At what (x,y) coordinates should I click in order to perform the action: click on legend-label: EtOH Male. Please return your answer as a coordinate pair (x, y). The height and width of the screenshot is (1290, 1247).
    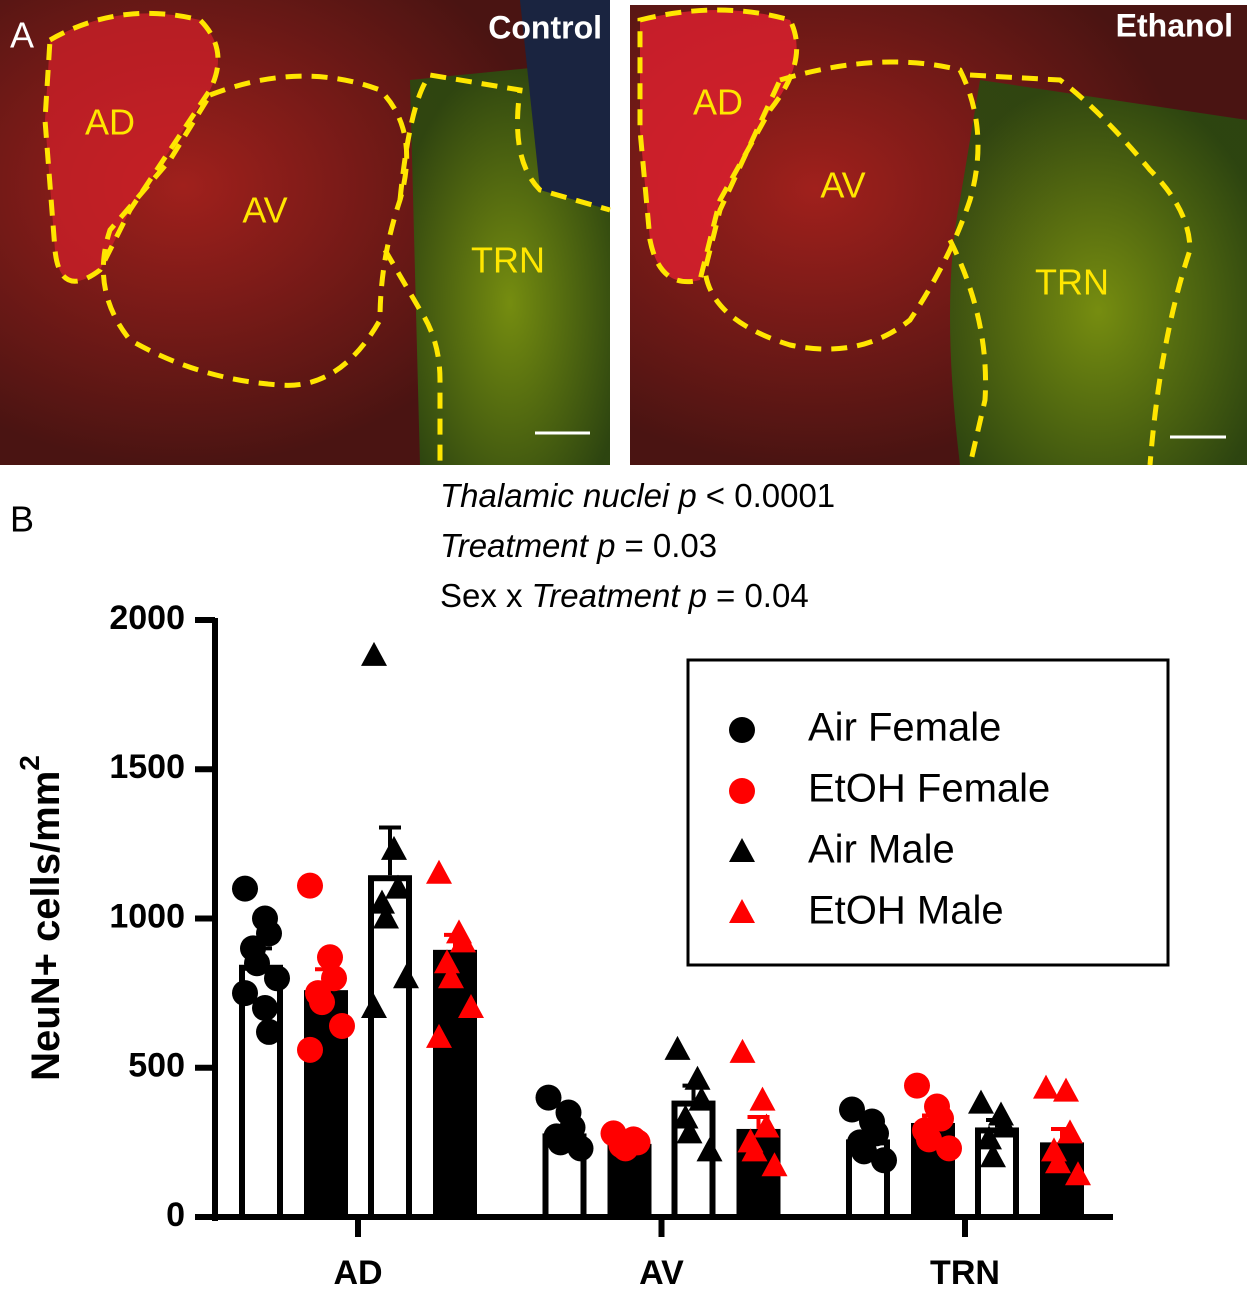
    Looking at the image, I should click on (906, 911).